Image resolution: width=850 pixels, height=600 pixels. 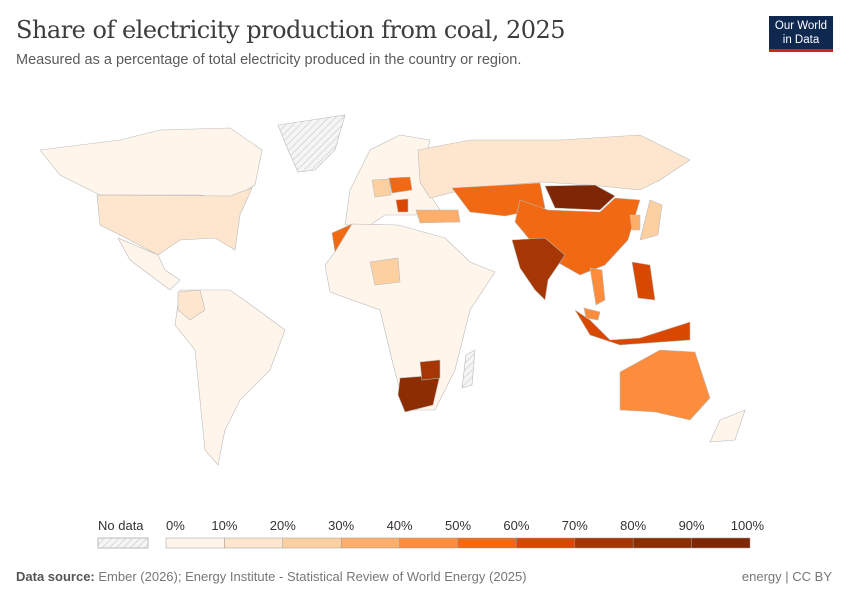 I want to click on legend-tick-label: 60%, so click(x=516, y=525).